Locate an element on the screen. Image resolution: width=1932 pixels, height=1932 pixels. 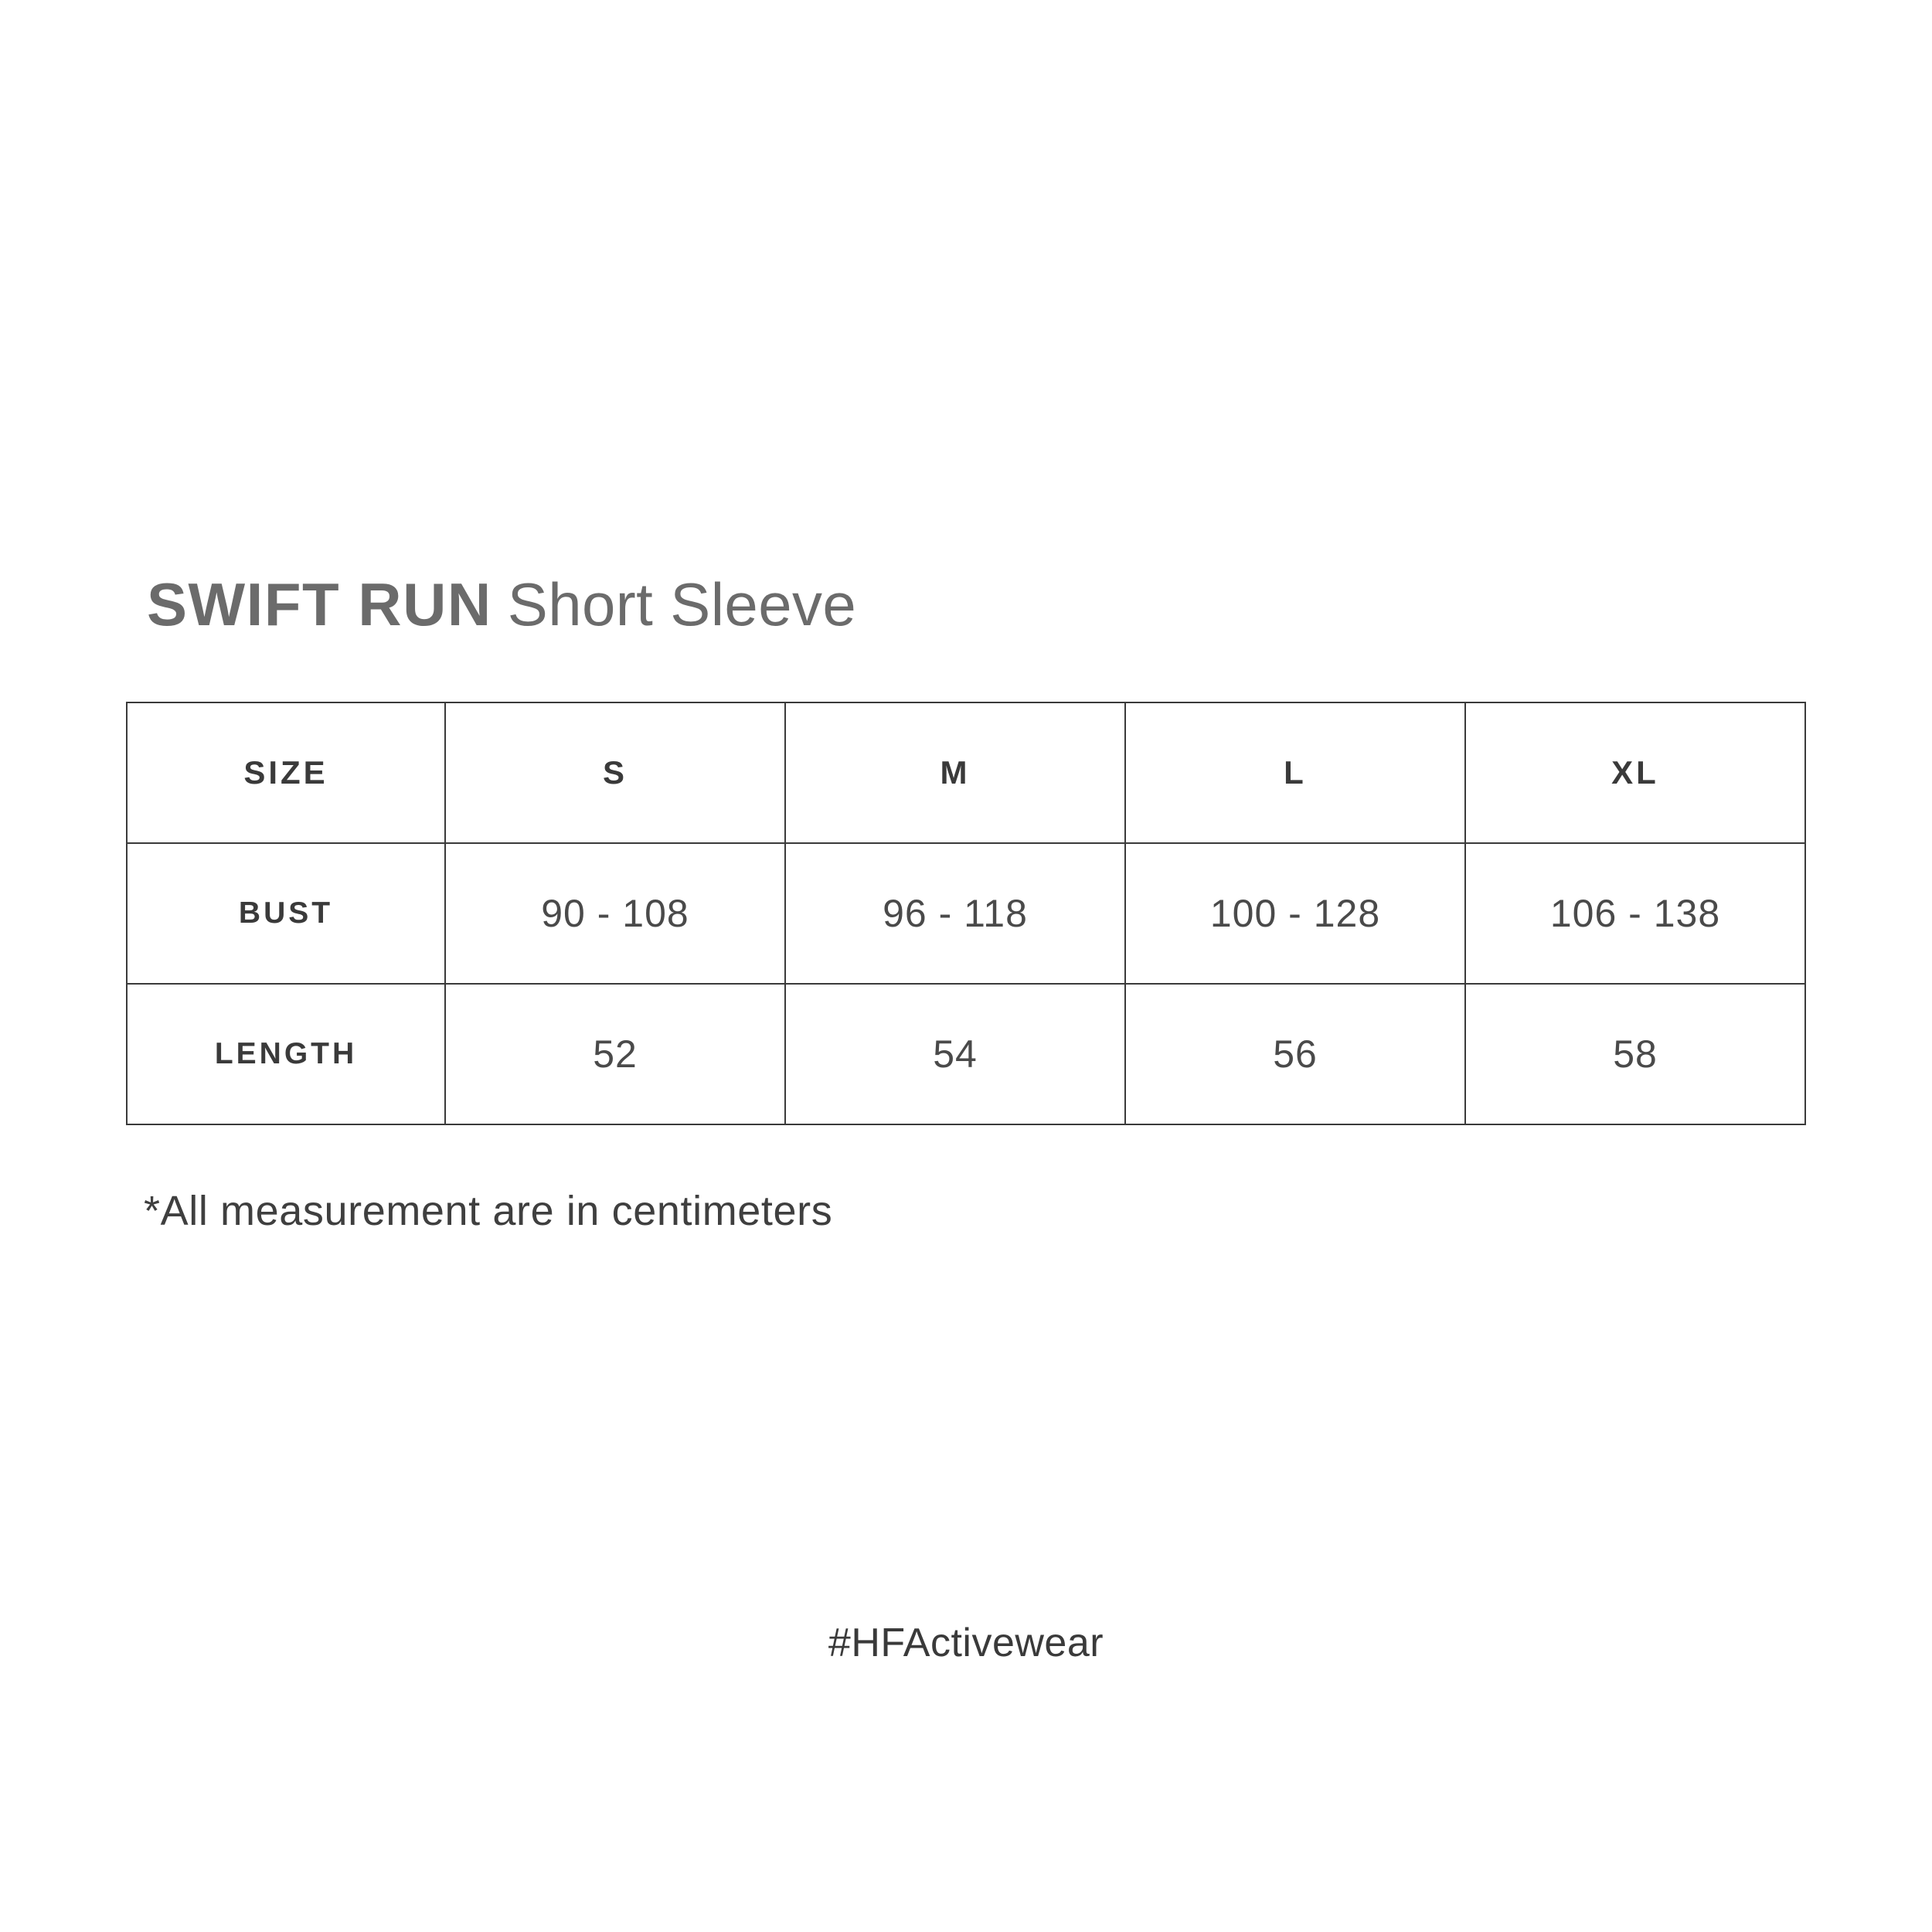
row-label-length: LENGTH is located at coordinates (286, 1054).